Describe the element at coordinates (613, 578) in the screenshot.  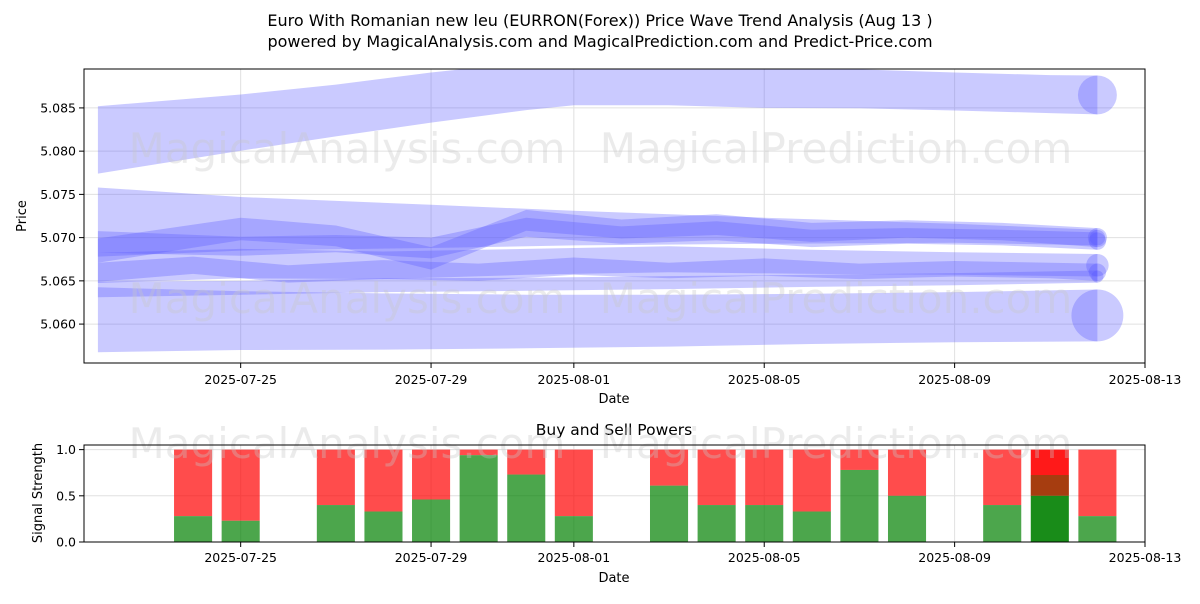
I see `bottom-x-axis-label: Date` at that location.